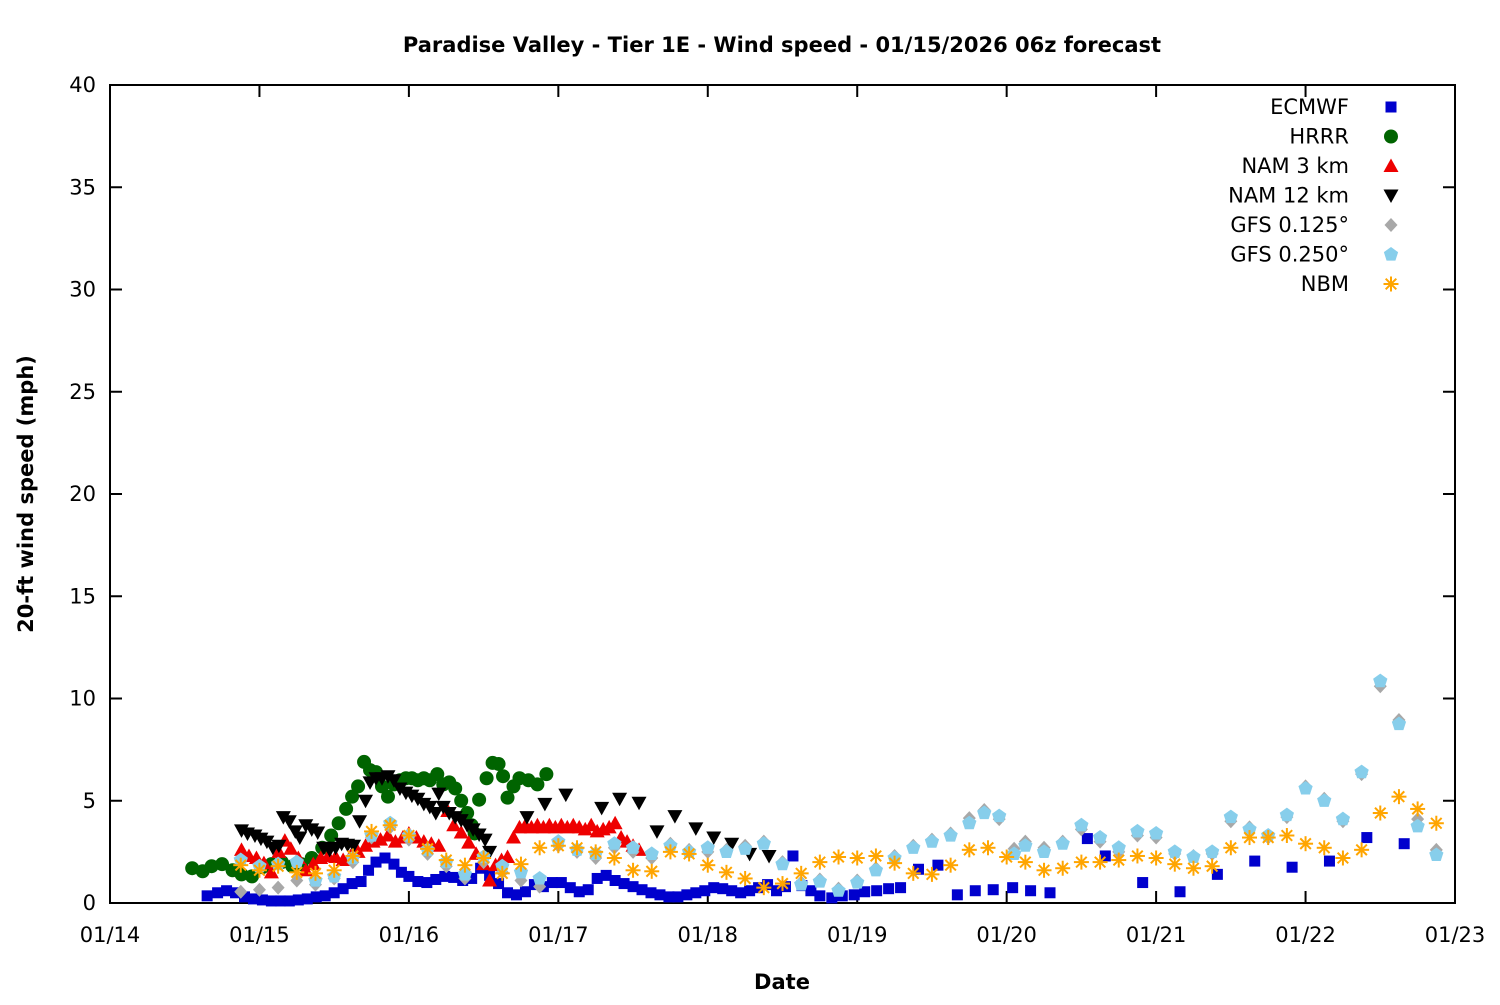  What do you see at coordinates (1319, 137) in the screenshot?
I see `legend-label: HRRR` at bounding box center [1319, 137].